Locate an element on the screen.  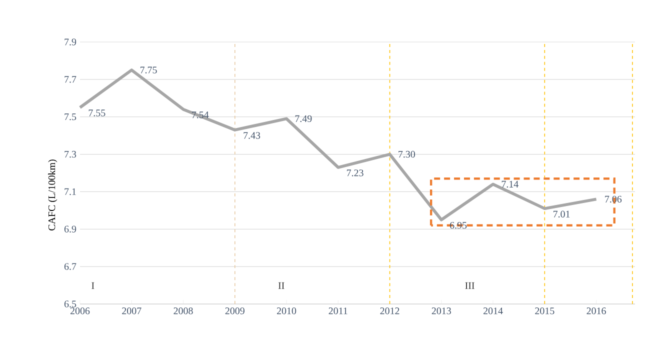
data-label: 6.95 is located at coordinates (458, 225).